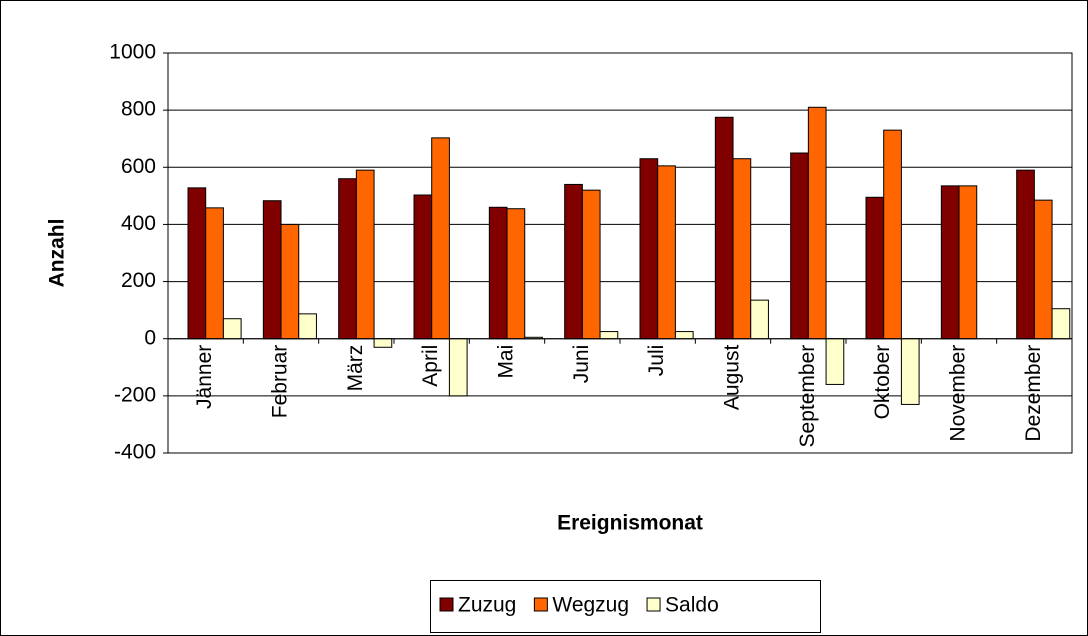  What do you see at coordinates (57, 253) in the screenshot?
I see `y-axis-title: Anzahl` at bounding box center [57, 253].